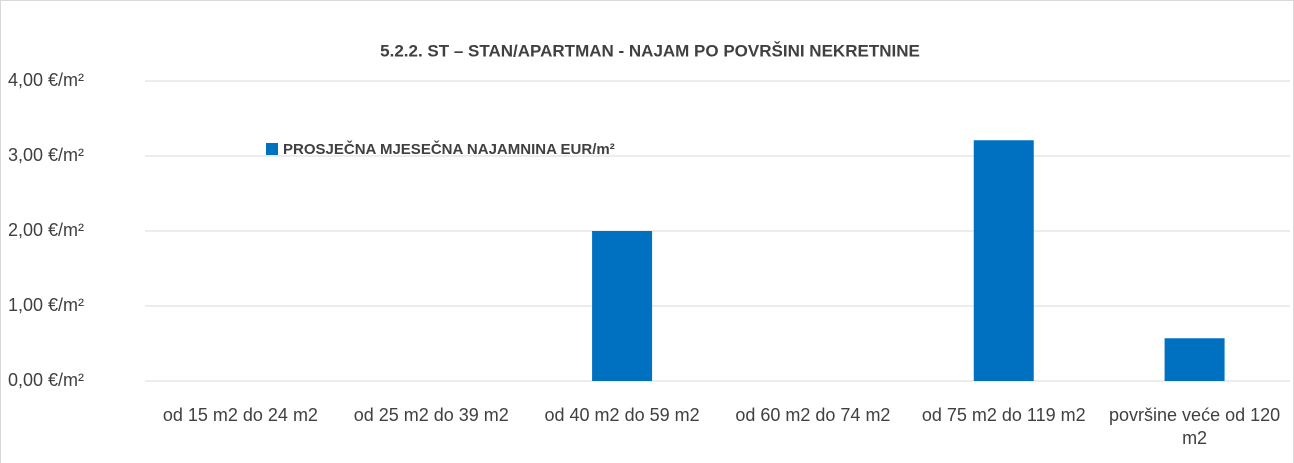  What do you see at coordinates (272, 149) in the screenshot?
I see `legend-swatch` at bounding box center [272, 149].